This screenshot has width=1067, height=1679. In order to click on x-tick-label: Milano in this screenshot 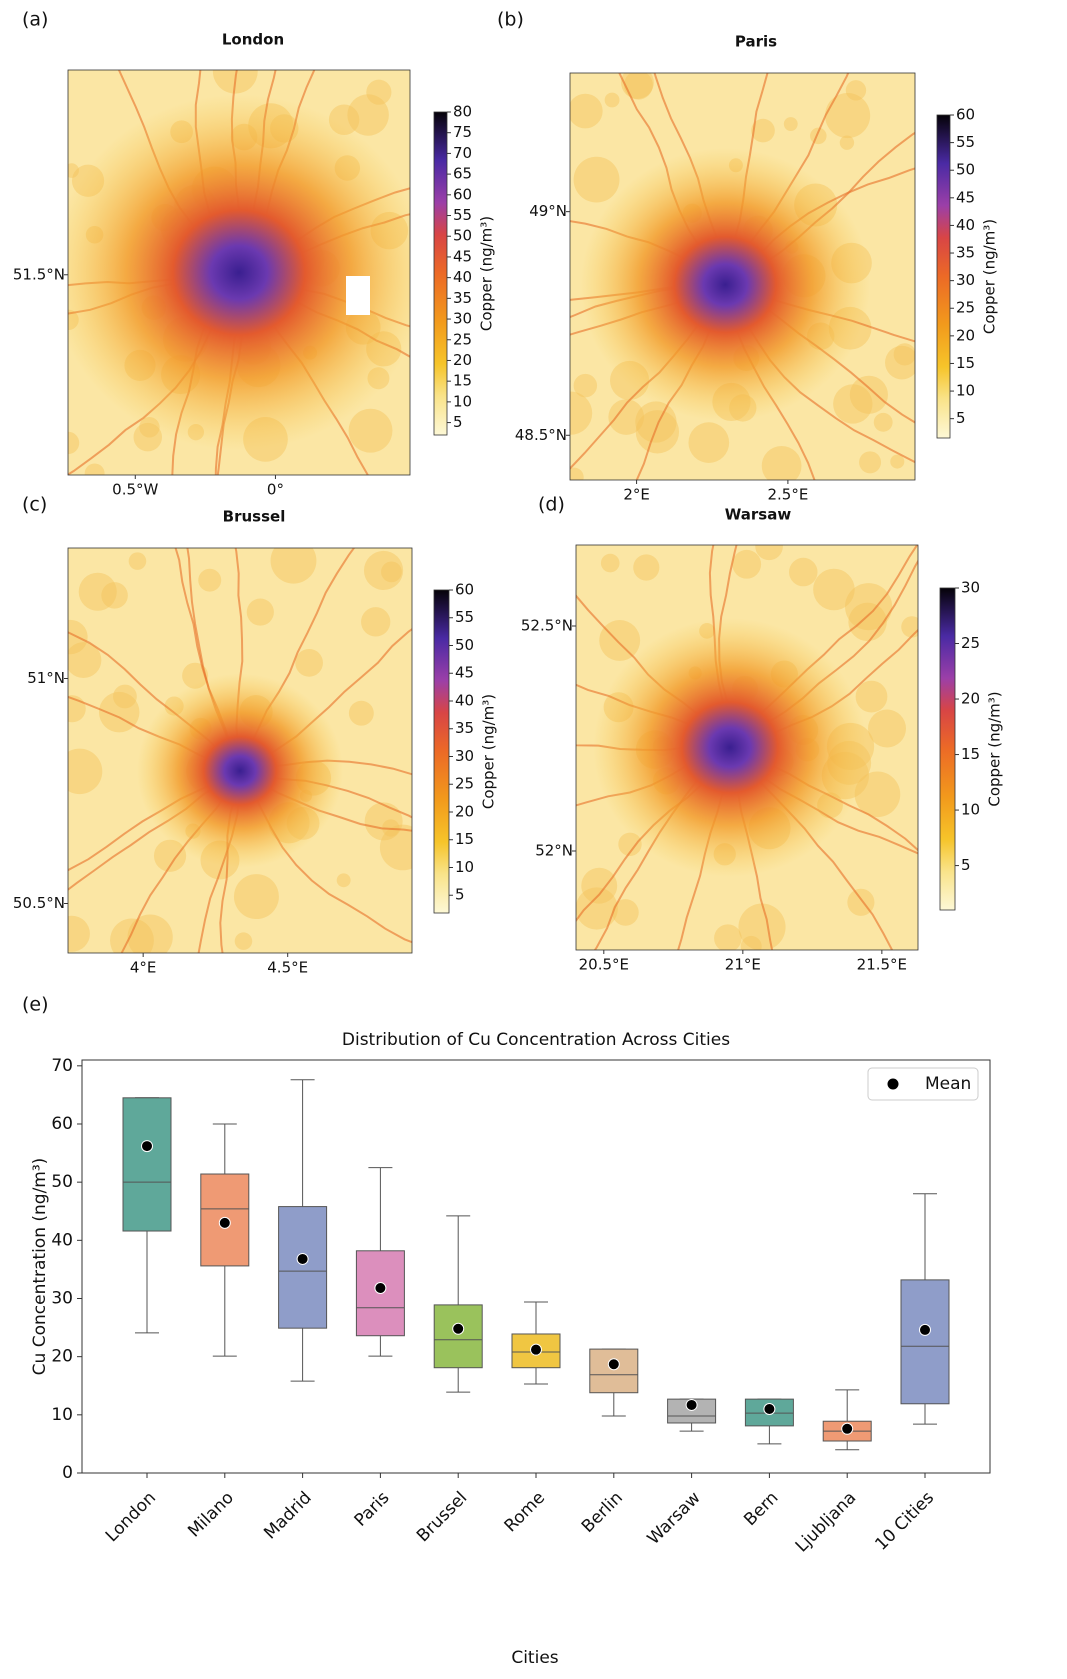, I will do `click(211, 1515)`.